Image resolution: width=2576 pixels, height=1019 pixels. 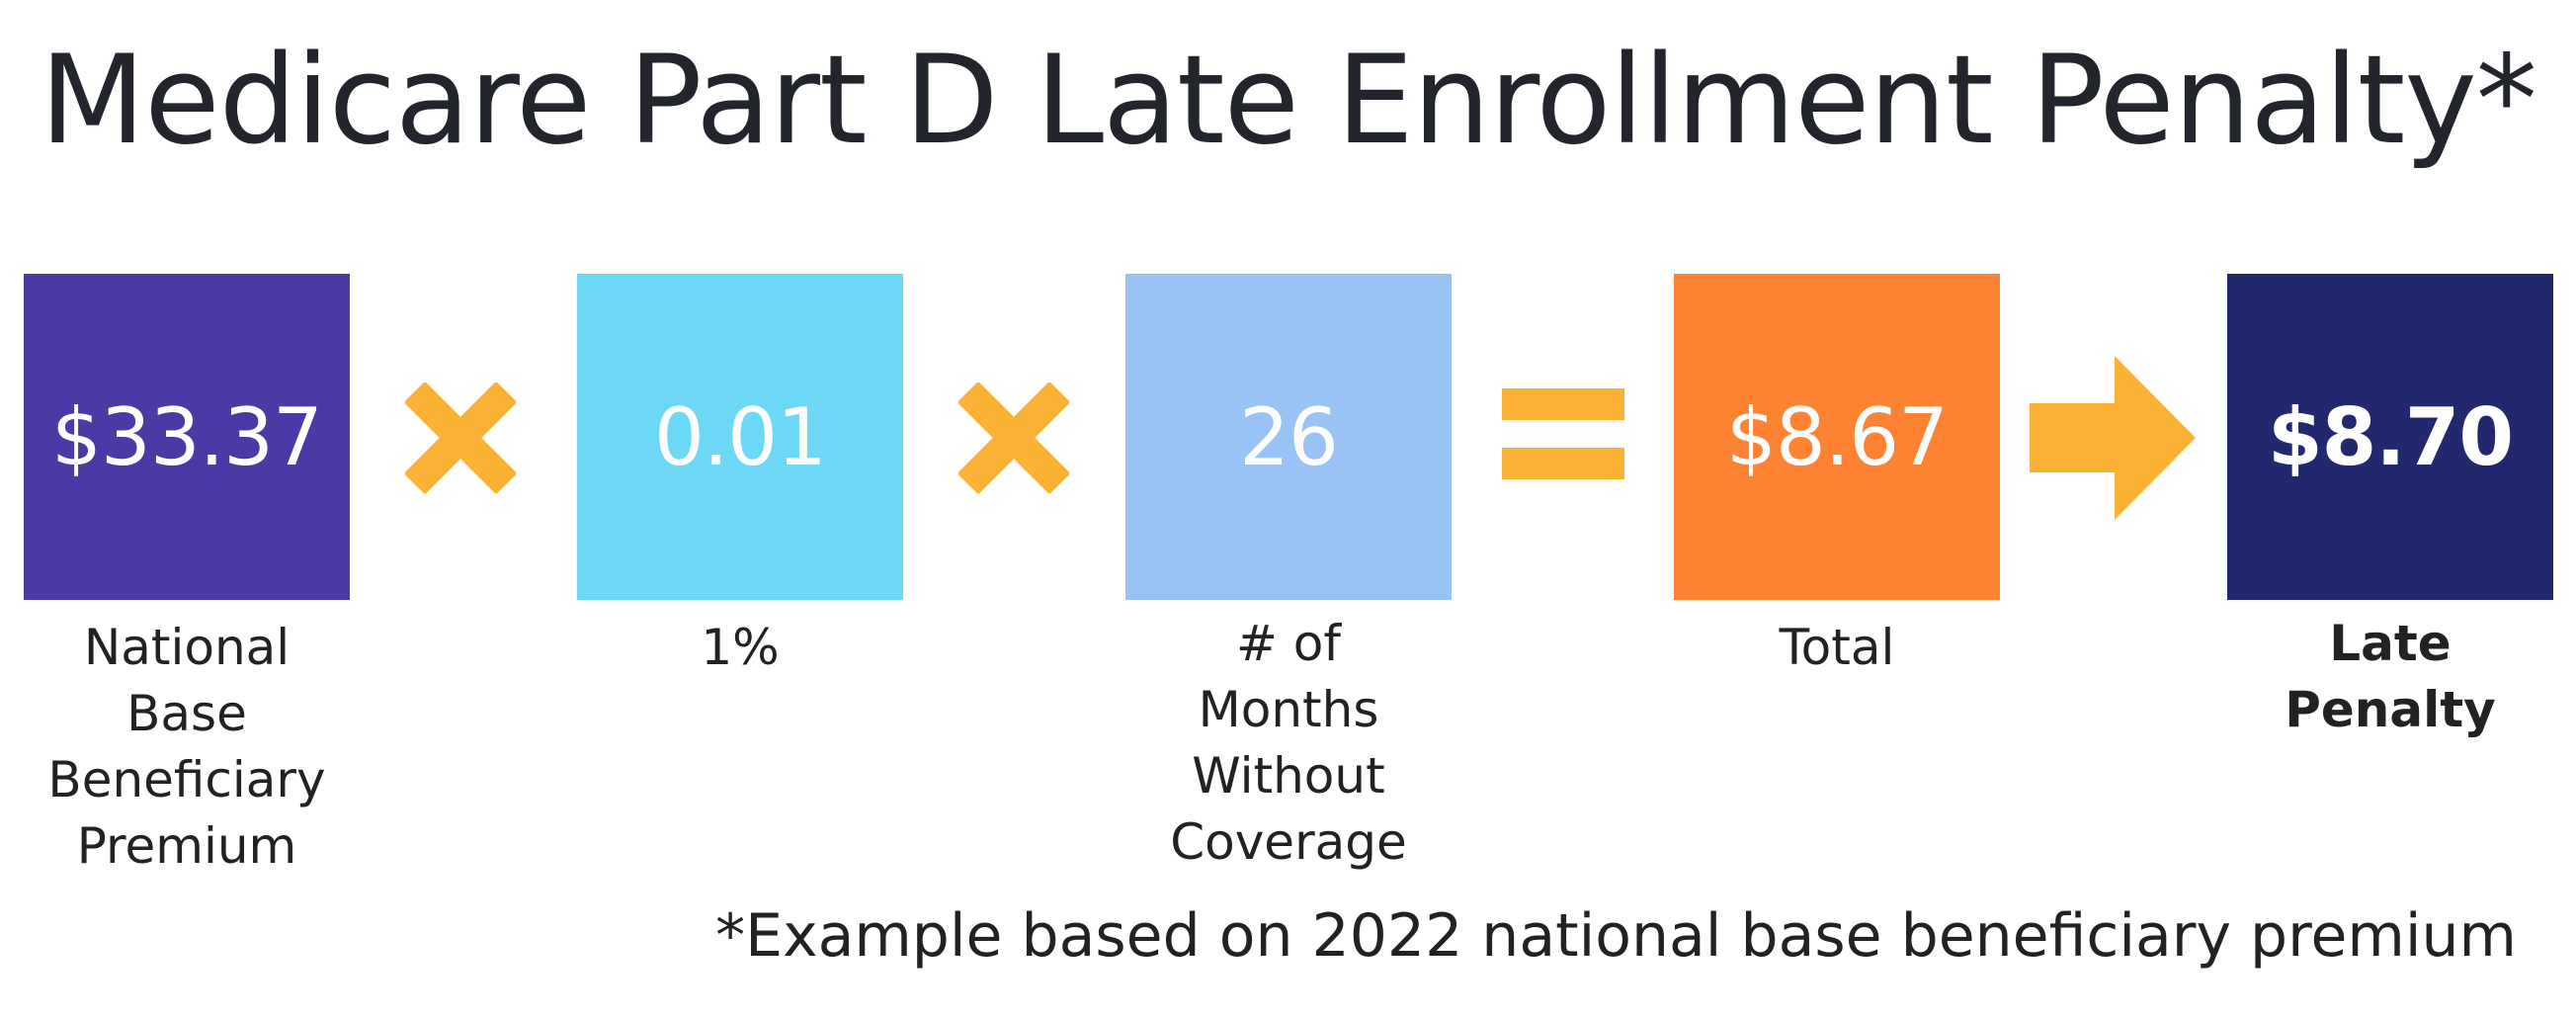 What do you see at coordinates (2113, 438) in the screenshot?
I see `arrow-right-icon` at bounding box center [2113, 438].